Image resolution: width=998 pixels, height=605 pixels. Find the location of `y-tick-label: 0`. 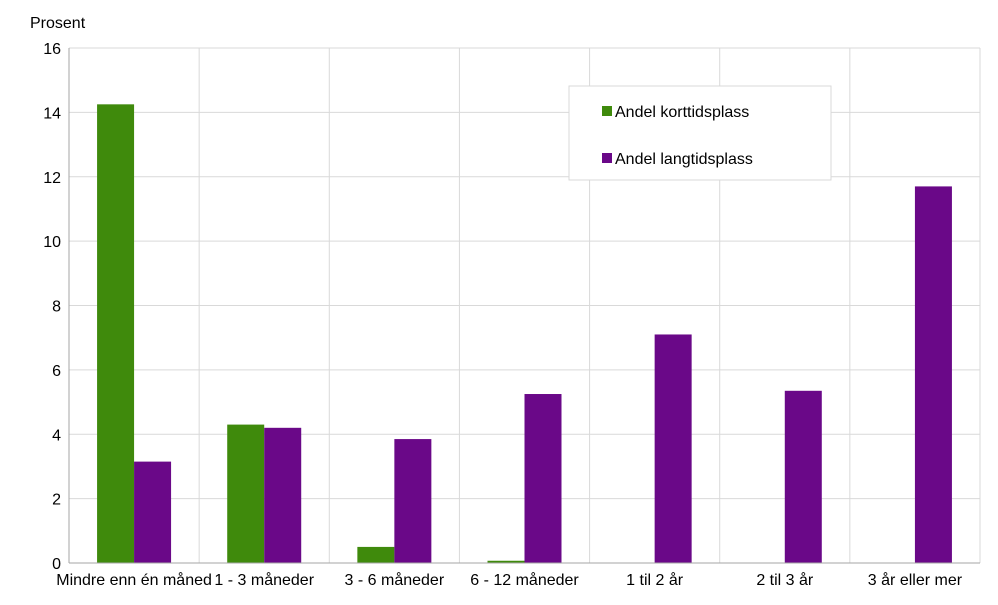

y-tick-label: 0 is located at coordinates (56, 564).